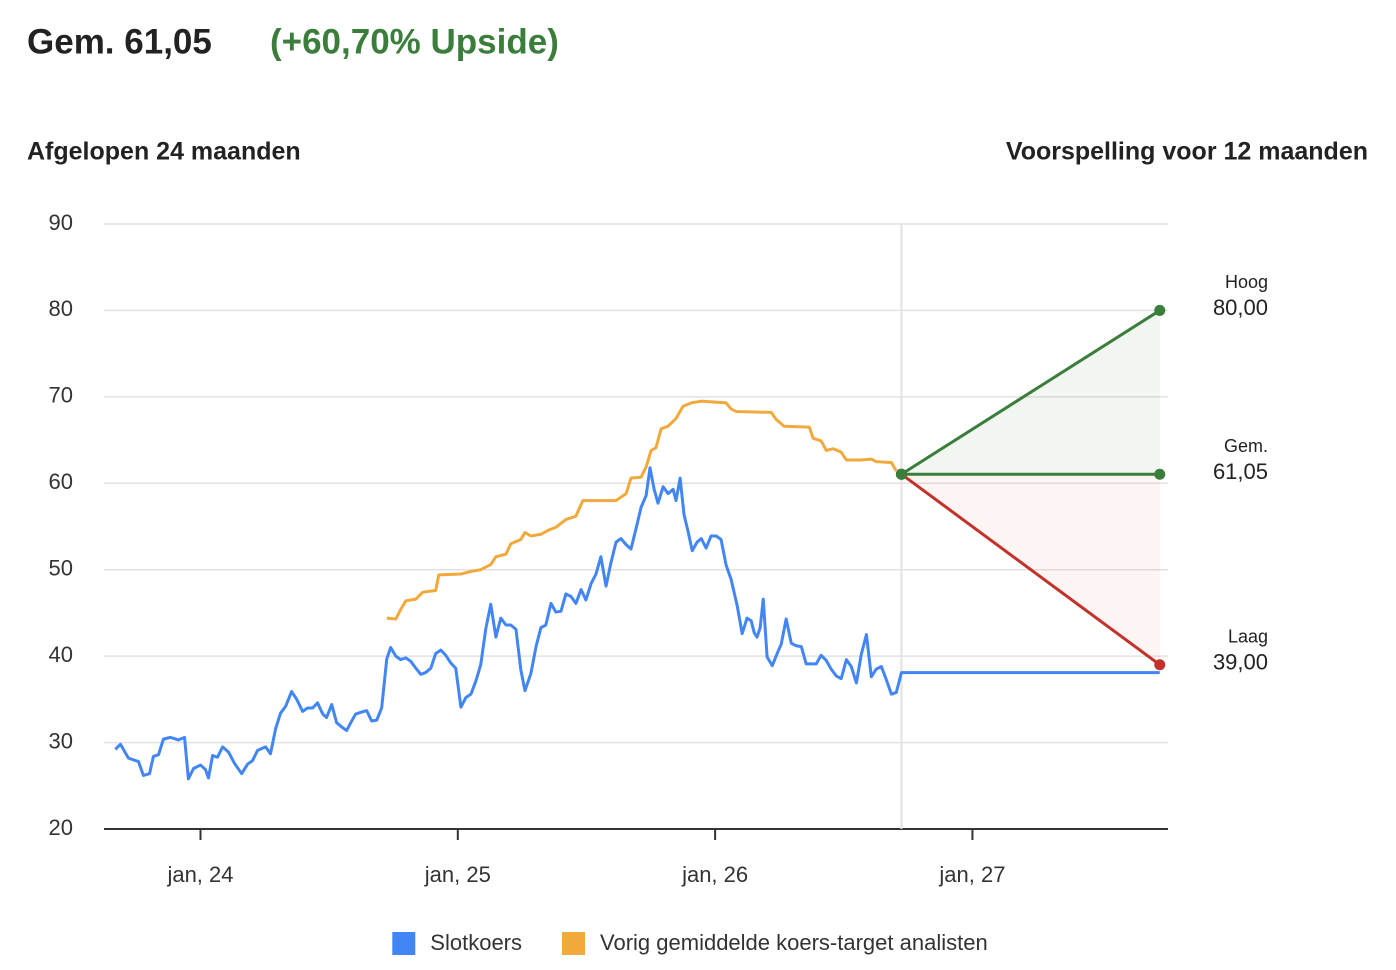  Describe the element at coordinates (1248, 637) in the screenshot. I see `forecast-name: Laag` at that location.